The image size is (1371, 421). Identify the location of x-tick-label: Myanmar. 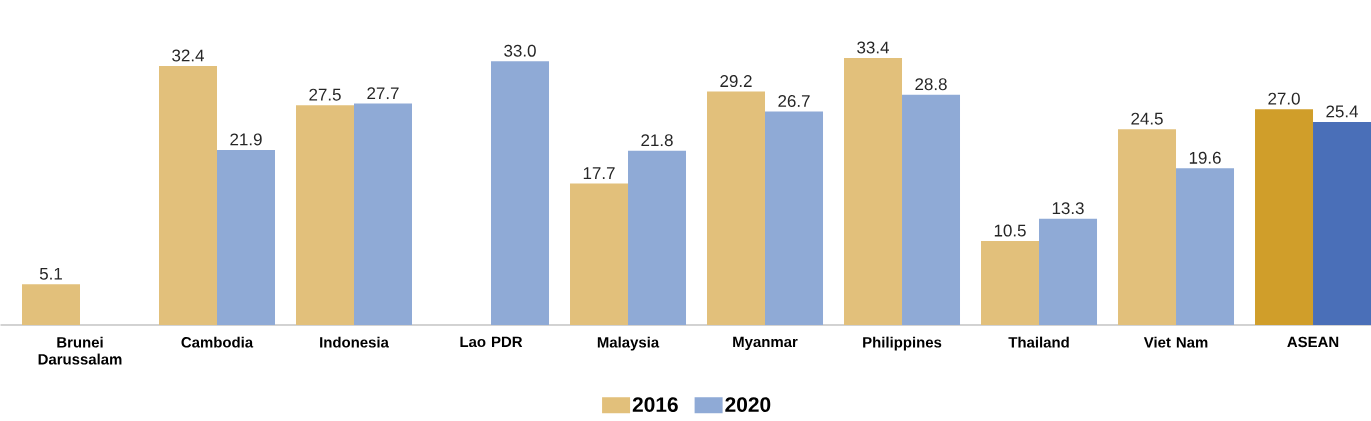
(765, 343).